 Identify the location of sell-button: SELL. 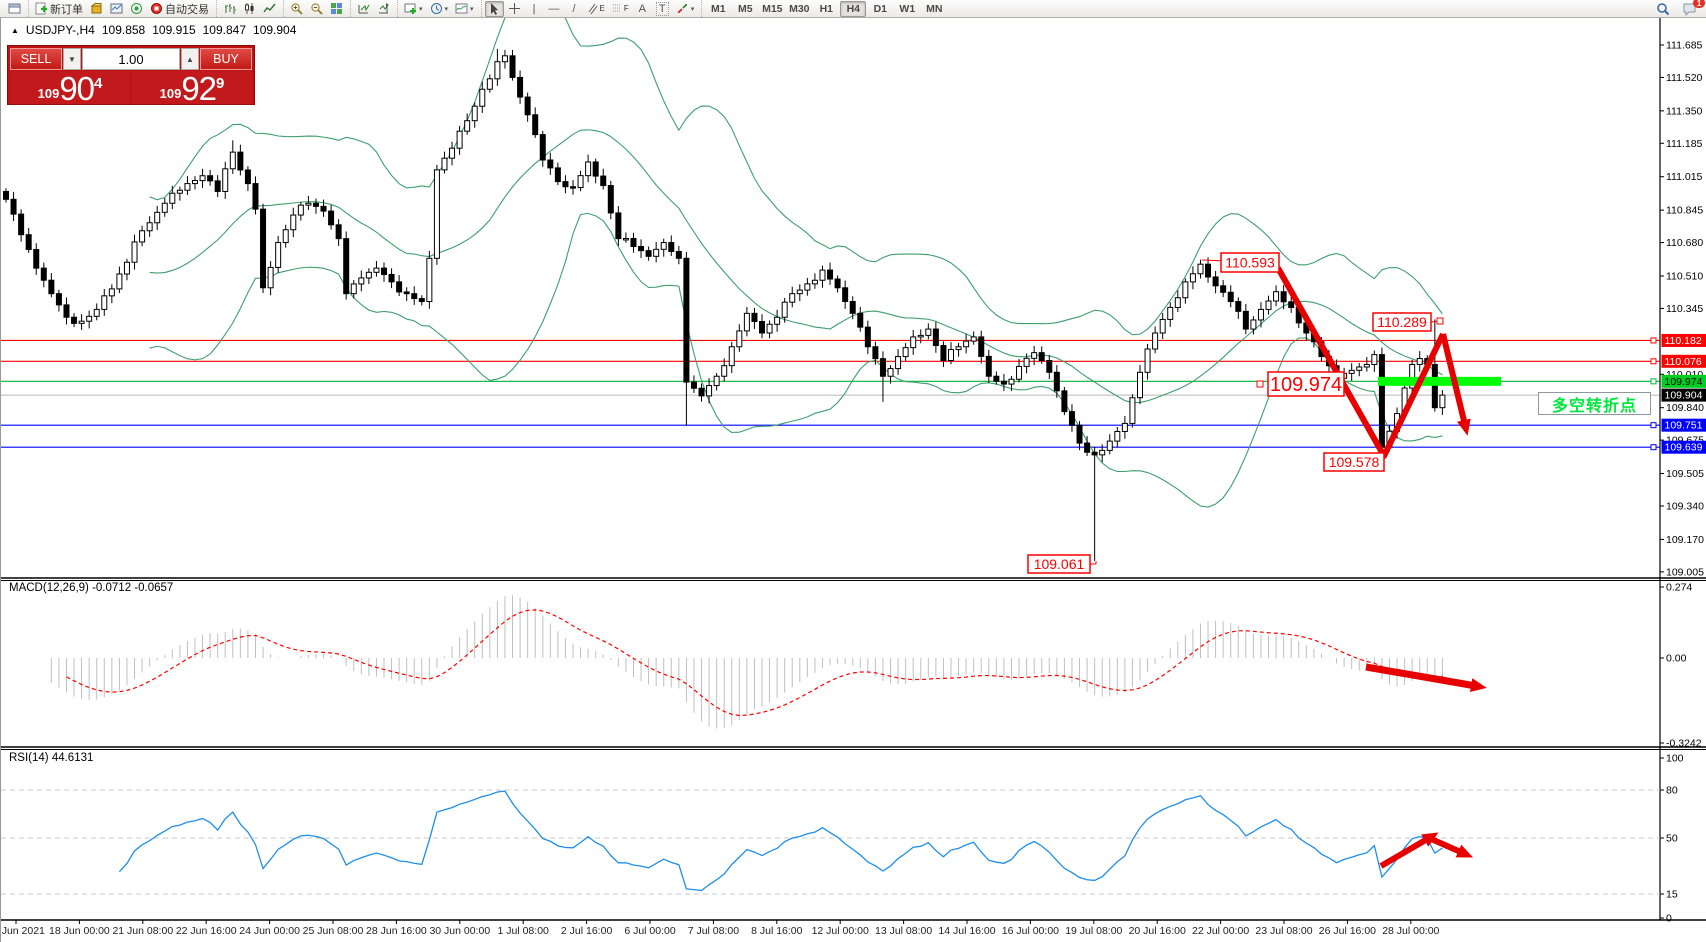
(36, 59).